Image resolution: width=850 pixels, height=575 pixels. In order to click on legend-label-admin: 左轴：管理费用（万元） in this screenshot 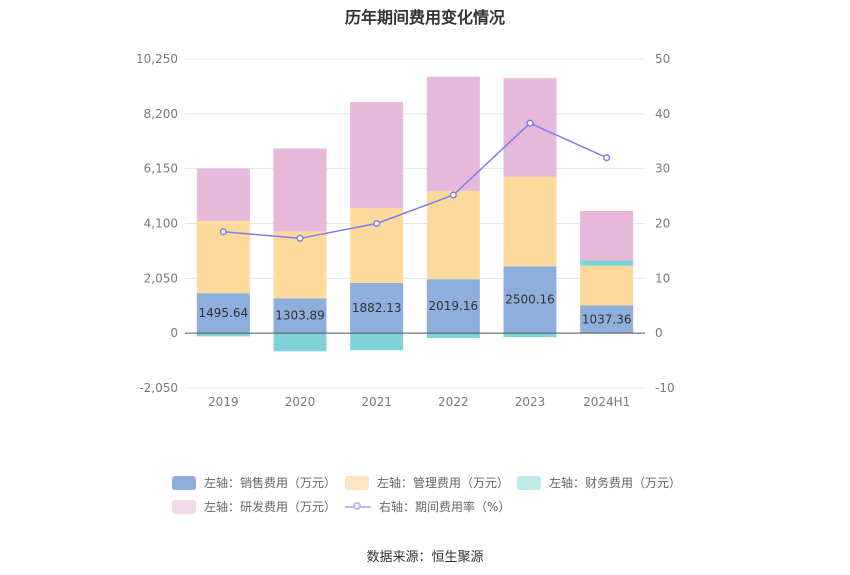, I will do `click(443, 483)`.